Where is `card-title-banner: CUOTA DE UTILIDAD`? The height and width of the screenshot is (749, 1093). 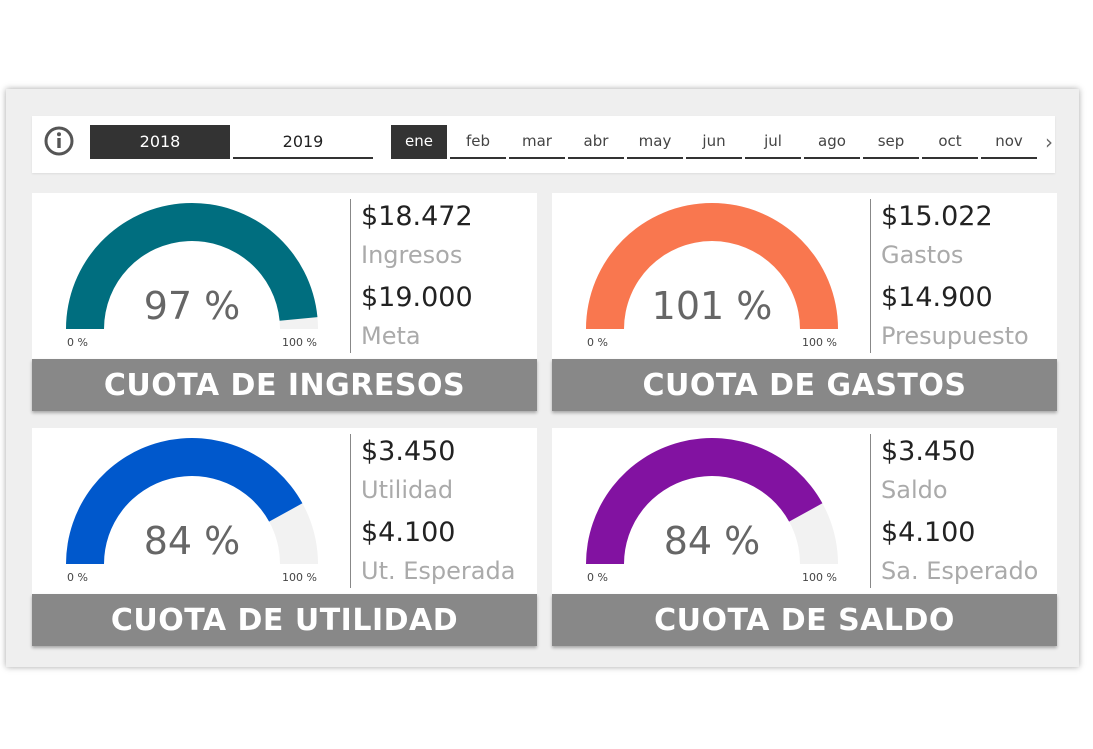 card-title-banner: CUOTA DE UTILIDAD is located at coordinates (284, 620).